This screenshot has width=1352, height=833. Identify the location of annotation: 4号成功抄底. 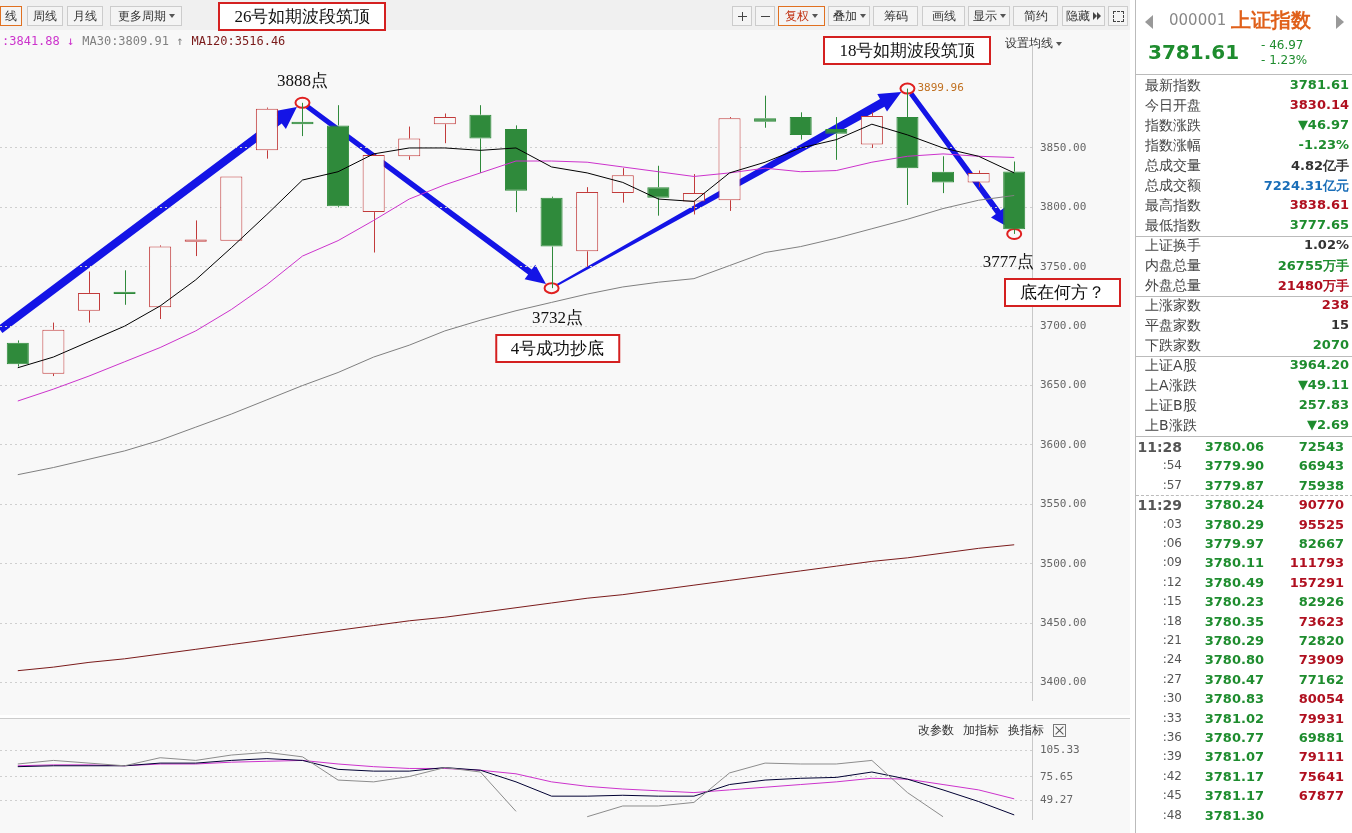
(557, 349).